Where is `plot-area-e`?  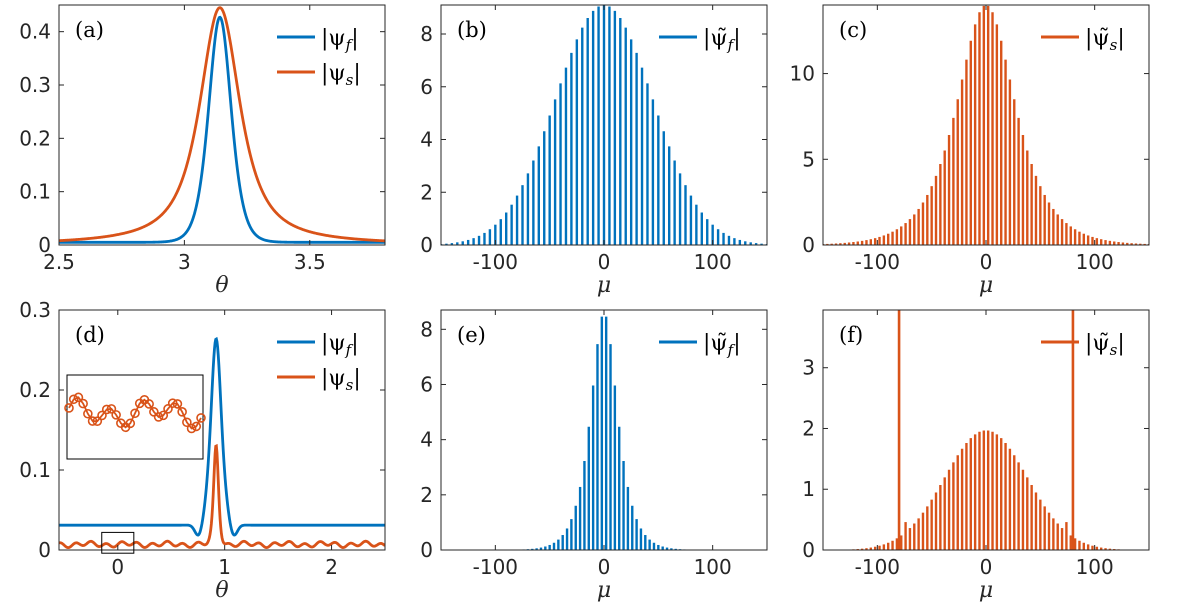
plot-area-e is located at coordinates (604, 433).